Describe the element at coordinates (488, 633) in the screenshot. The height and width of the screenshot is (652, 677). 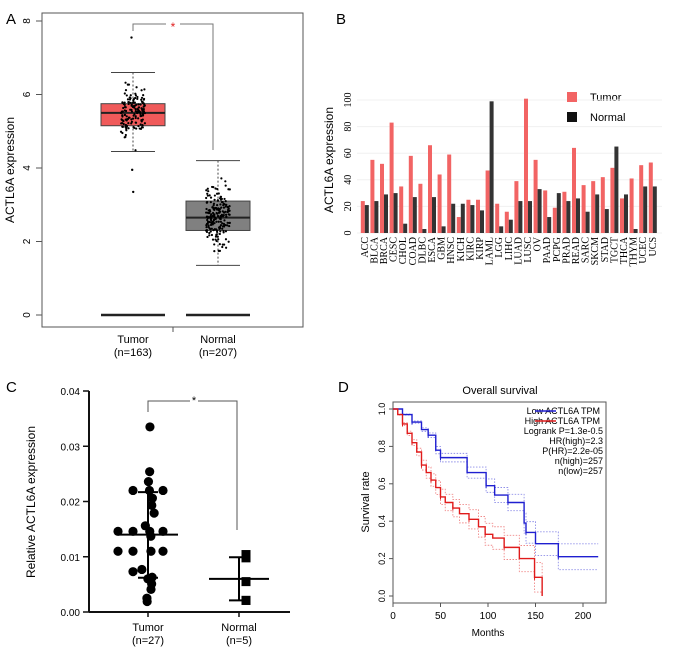
I see `d-x-axis-label: Months` at that location.